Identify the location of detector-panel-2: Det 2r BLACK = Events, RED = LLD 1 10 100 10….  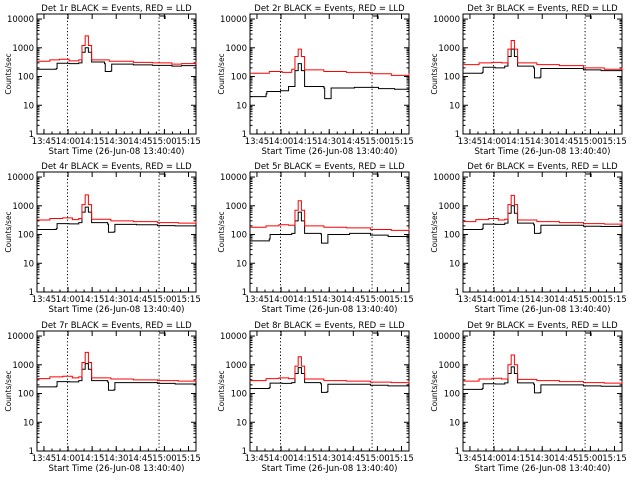
(315, 80).